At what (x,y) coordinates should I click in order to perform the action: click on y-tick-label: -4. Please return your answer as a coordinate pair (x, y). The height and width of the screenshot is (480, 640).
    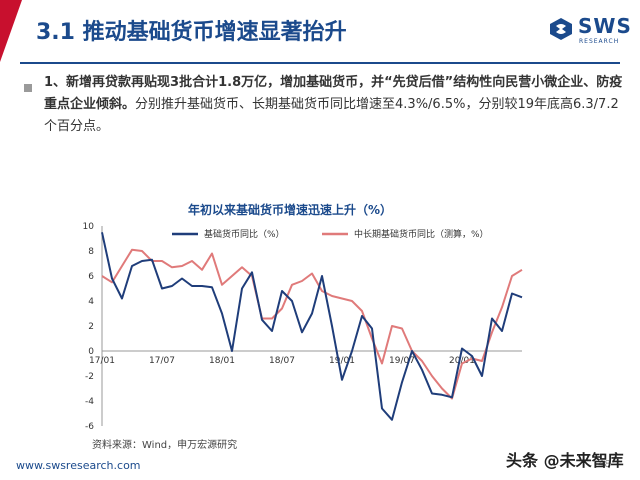
    Looking at the image, I should click on (89, 402).